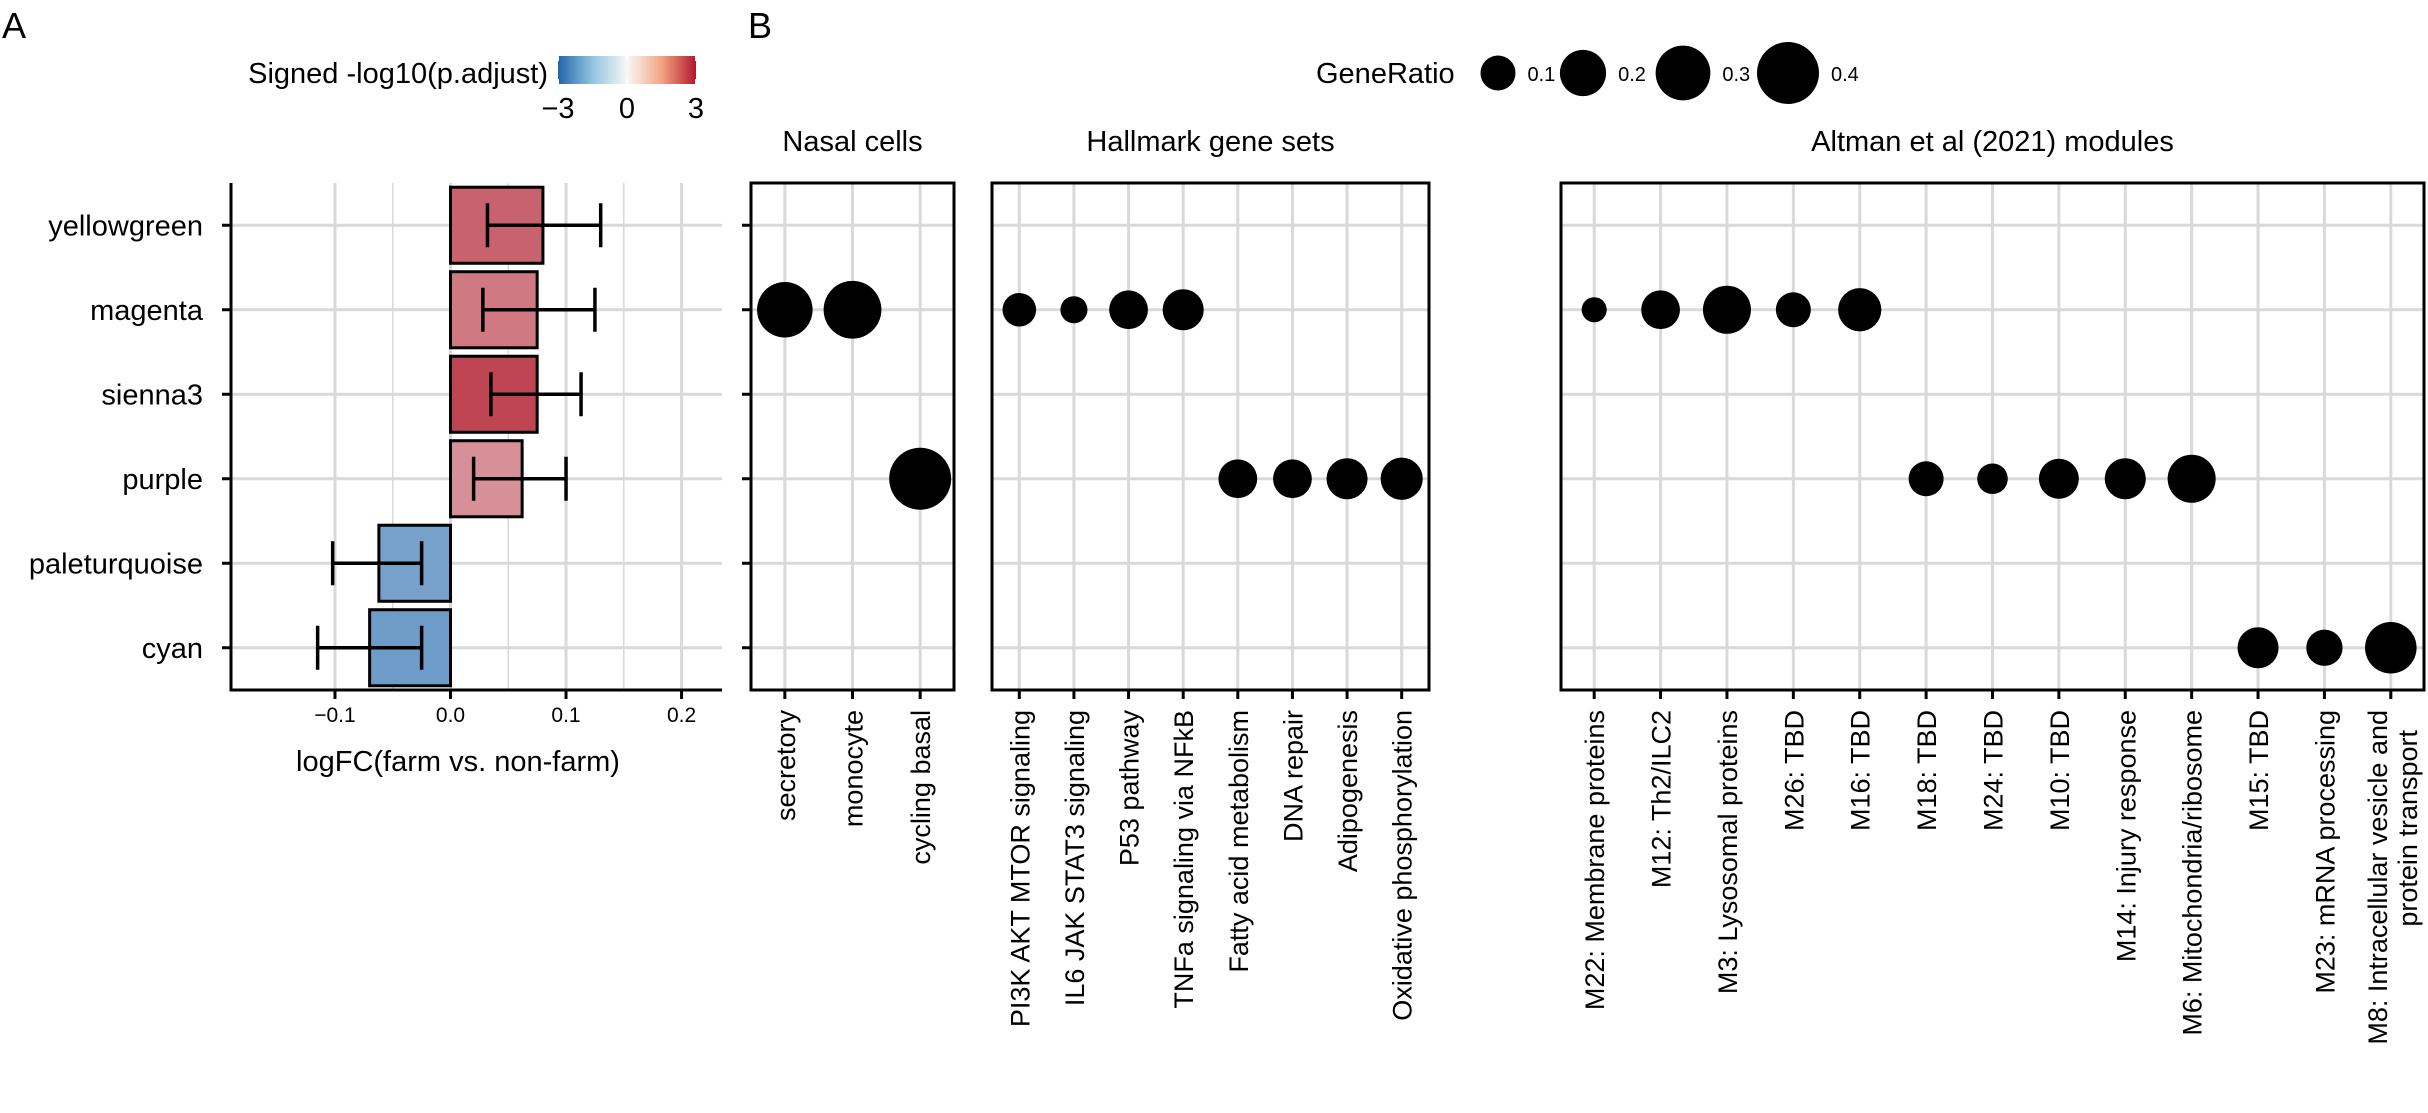 Image resolution: width=2428 pixels, height=1113 pixels. I want to click on size-legend: GeneRatio 0.1 0.2 0.3 0.4, so click(1587, 73).